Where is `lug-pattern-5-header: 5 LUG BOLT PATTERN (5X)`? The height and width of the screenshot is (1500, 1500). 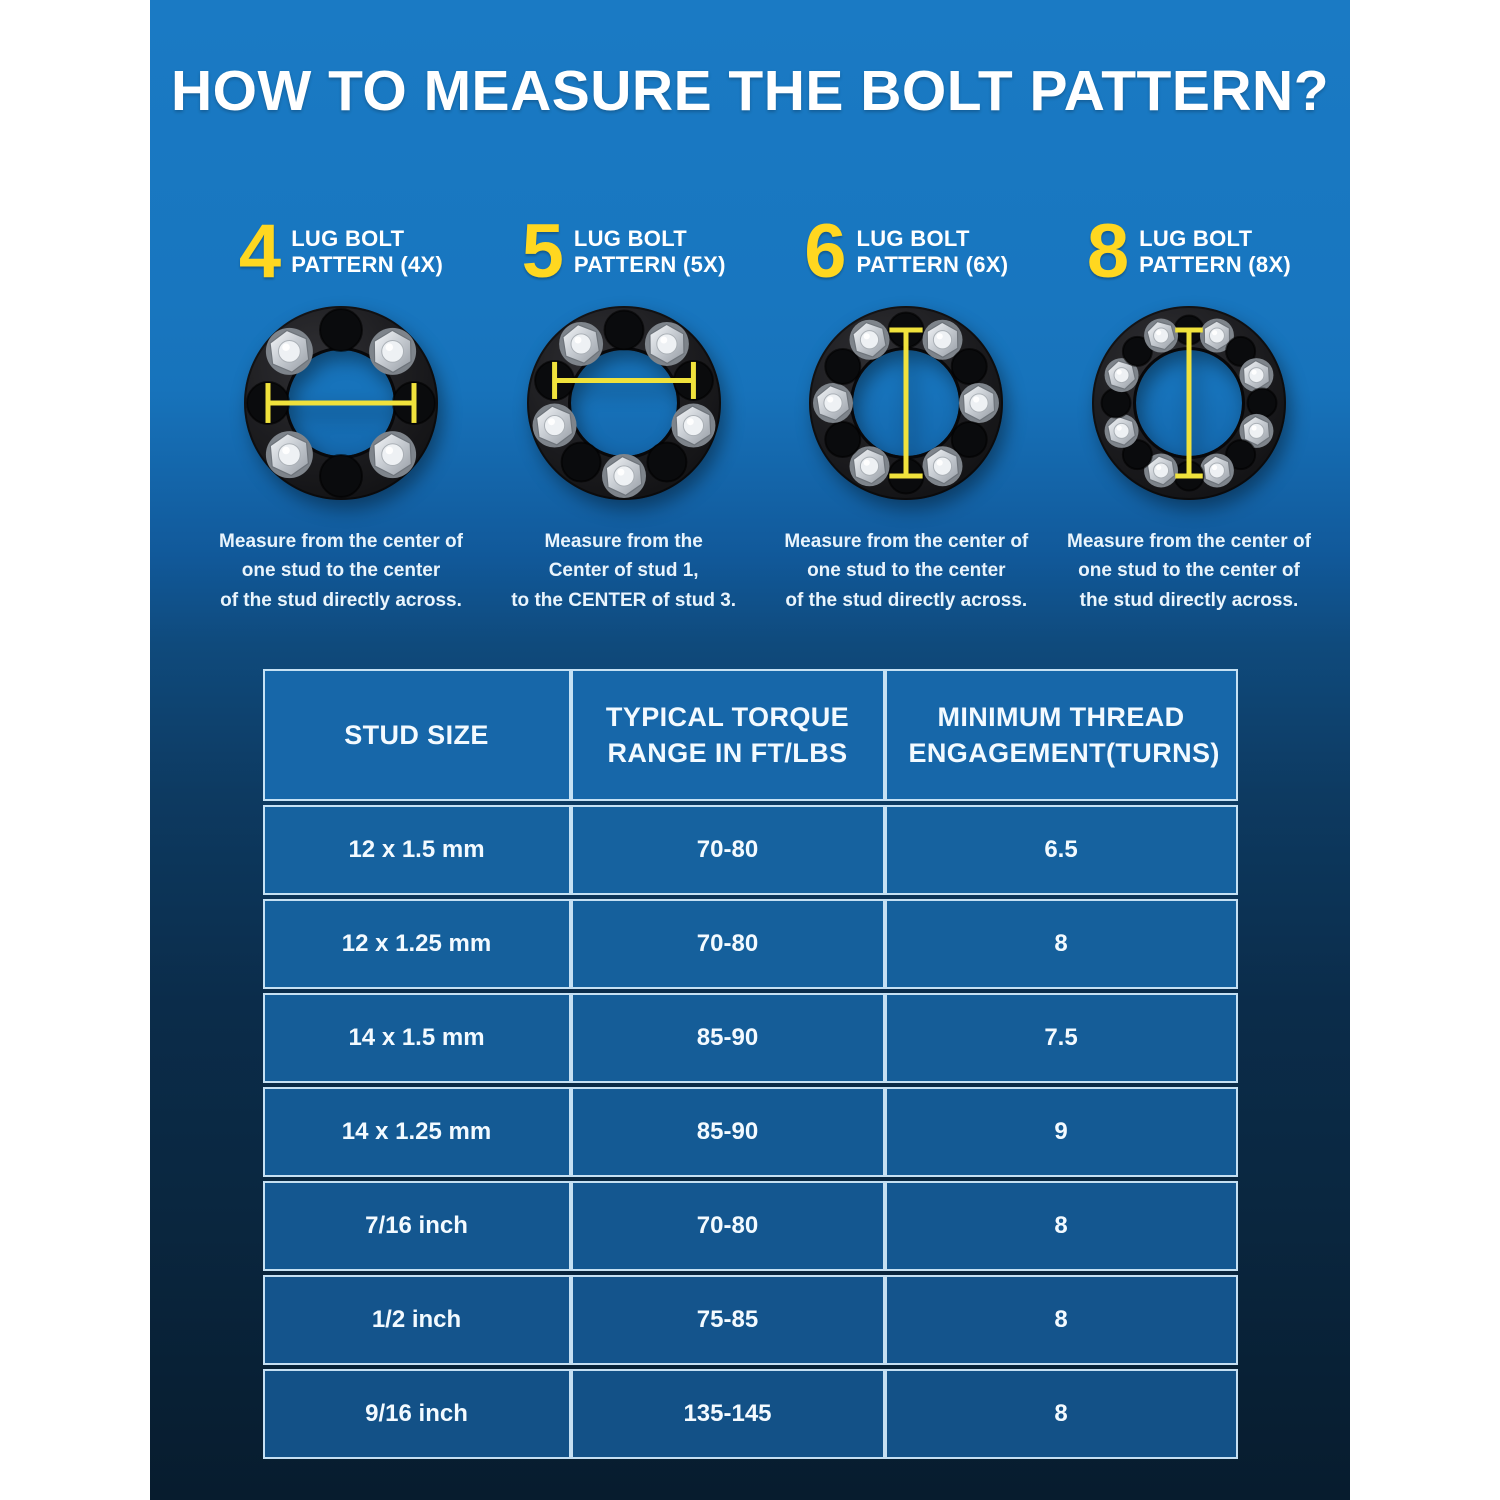
lug-pattern-5-header: 5 LUG BOLT PATTERN (5X) is located at coordinates (623, 251).